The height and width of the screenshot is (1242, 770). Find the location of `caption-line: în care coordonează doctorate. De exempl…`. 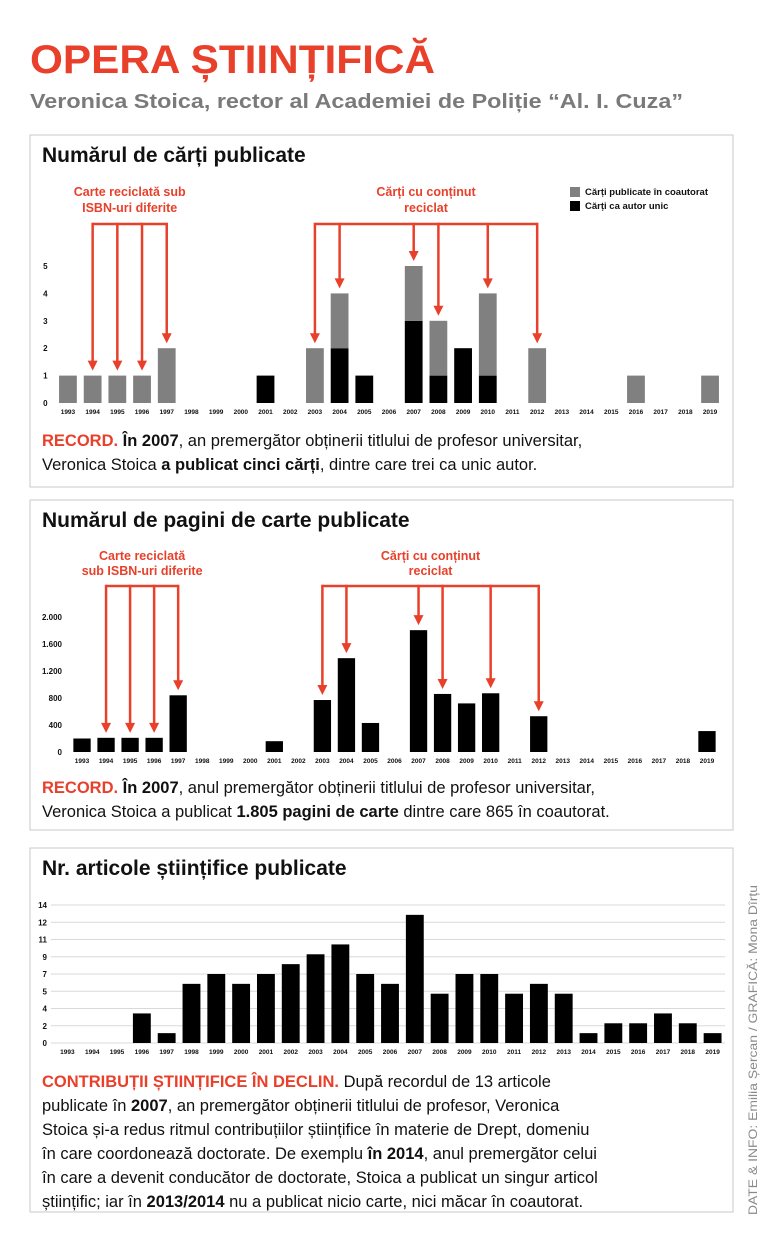

caption-line: în care coordonează doctorate. De exempl… is located at coordinates (319, 1154).